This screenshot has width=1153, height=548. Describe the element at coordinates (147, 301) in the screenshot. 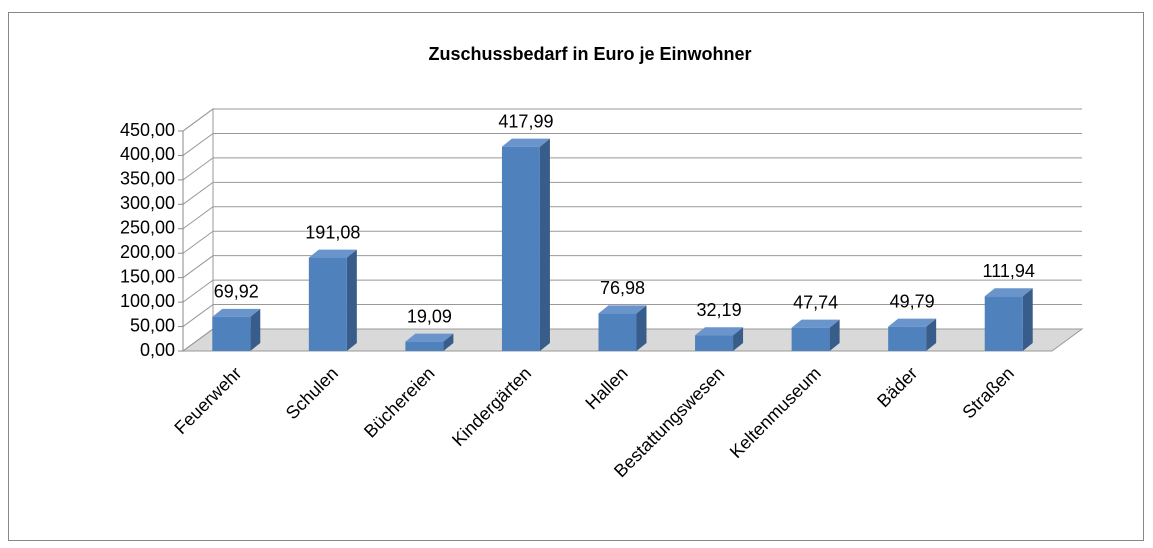

I see `y-tick-label: 100,00` at that location.